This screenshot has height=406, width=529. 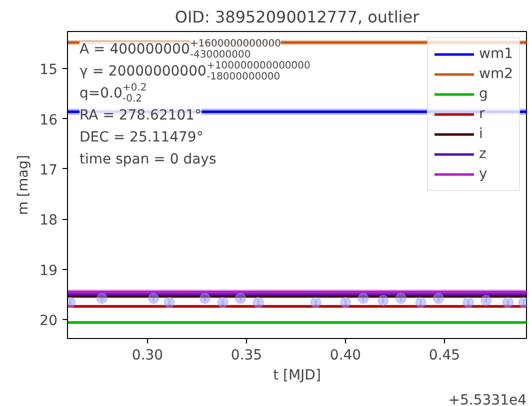 What do you see at coordinates (482, 114) in the screenshot?
I see `legend-label: r` at bounding box center [482, 114].